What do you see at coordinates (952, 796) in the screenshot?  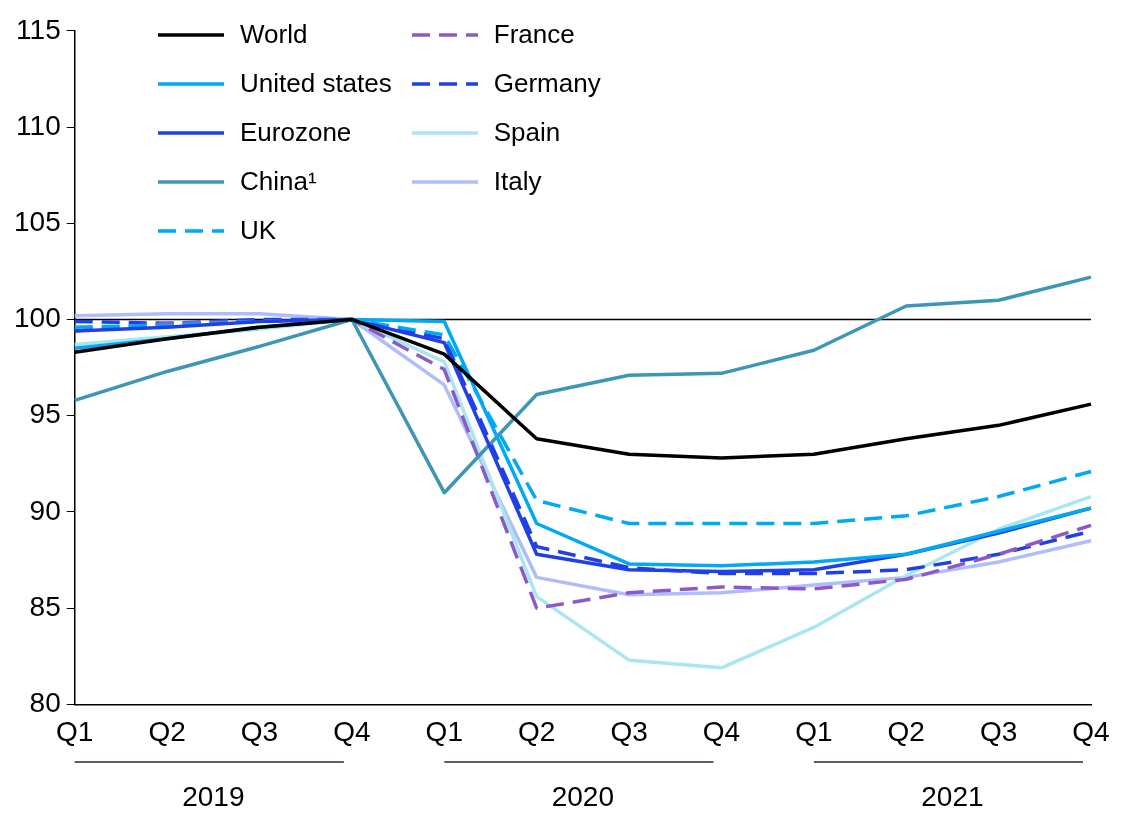 I see `text: 2021` at bounding box center [952, 796].